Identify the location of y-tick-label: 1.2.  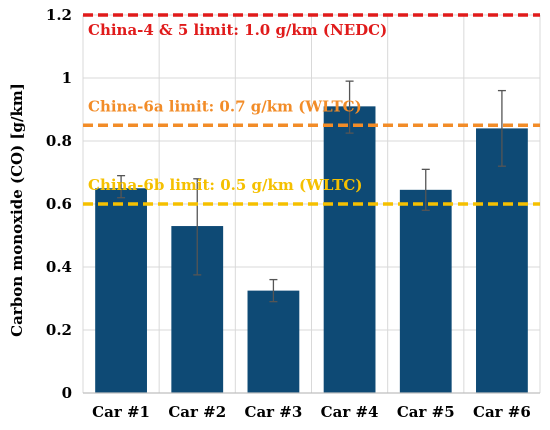
(59, 15).